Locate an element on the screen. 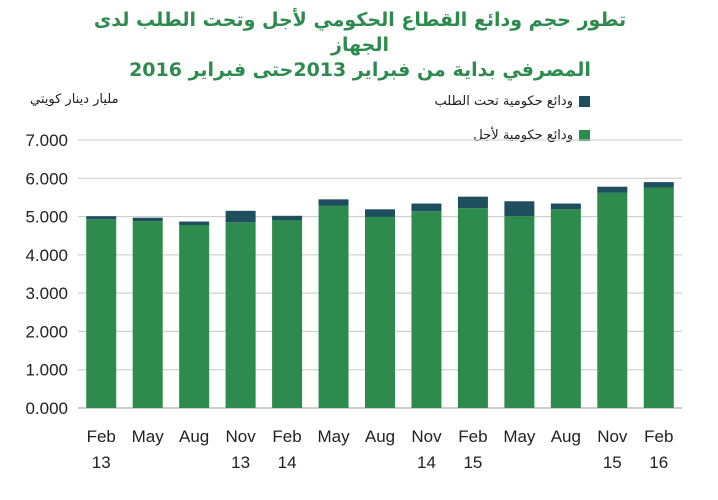 The width and height of the screenshot is (718, 500). y-tick-label: 7.000 is located at coordinates (46, 140).